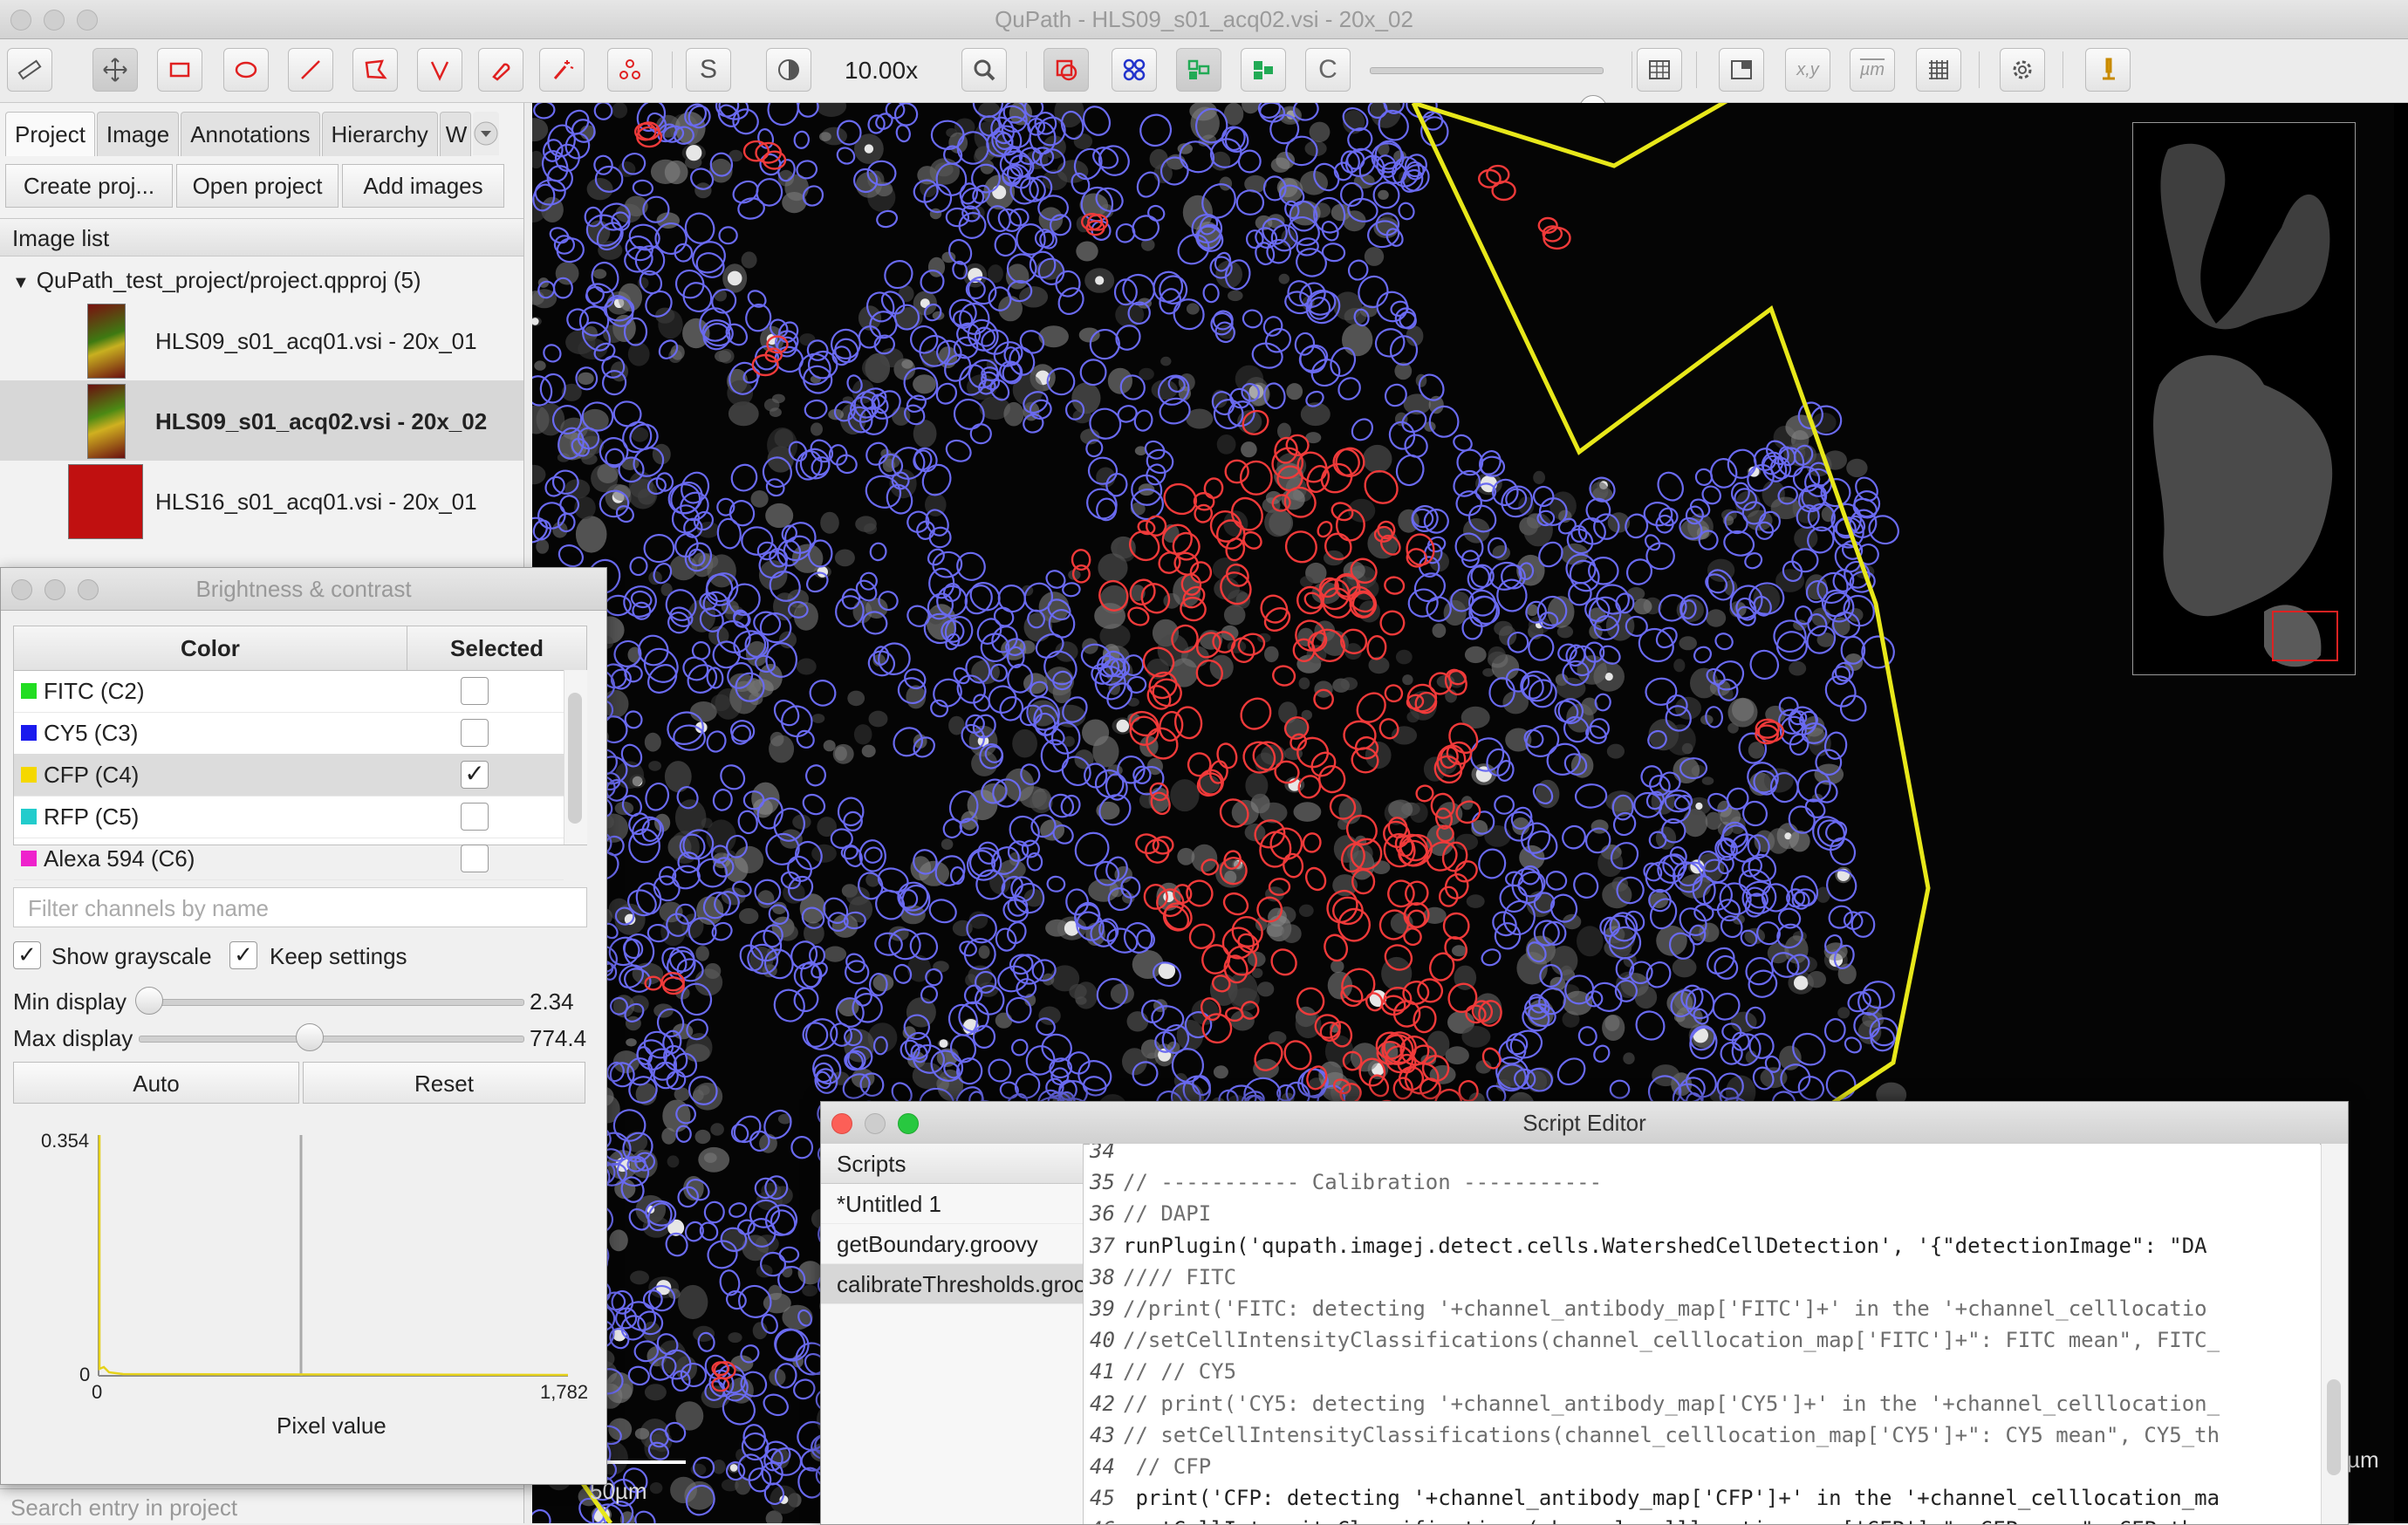 The height and width of the screenshot is (1525, 2408). Describe the element at coordinates (455, 134) in the screenshot. I see `tab-workflow: W` at that location.